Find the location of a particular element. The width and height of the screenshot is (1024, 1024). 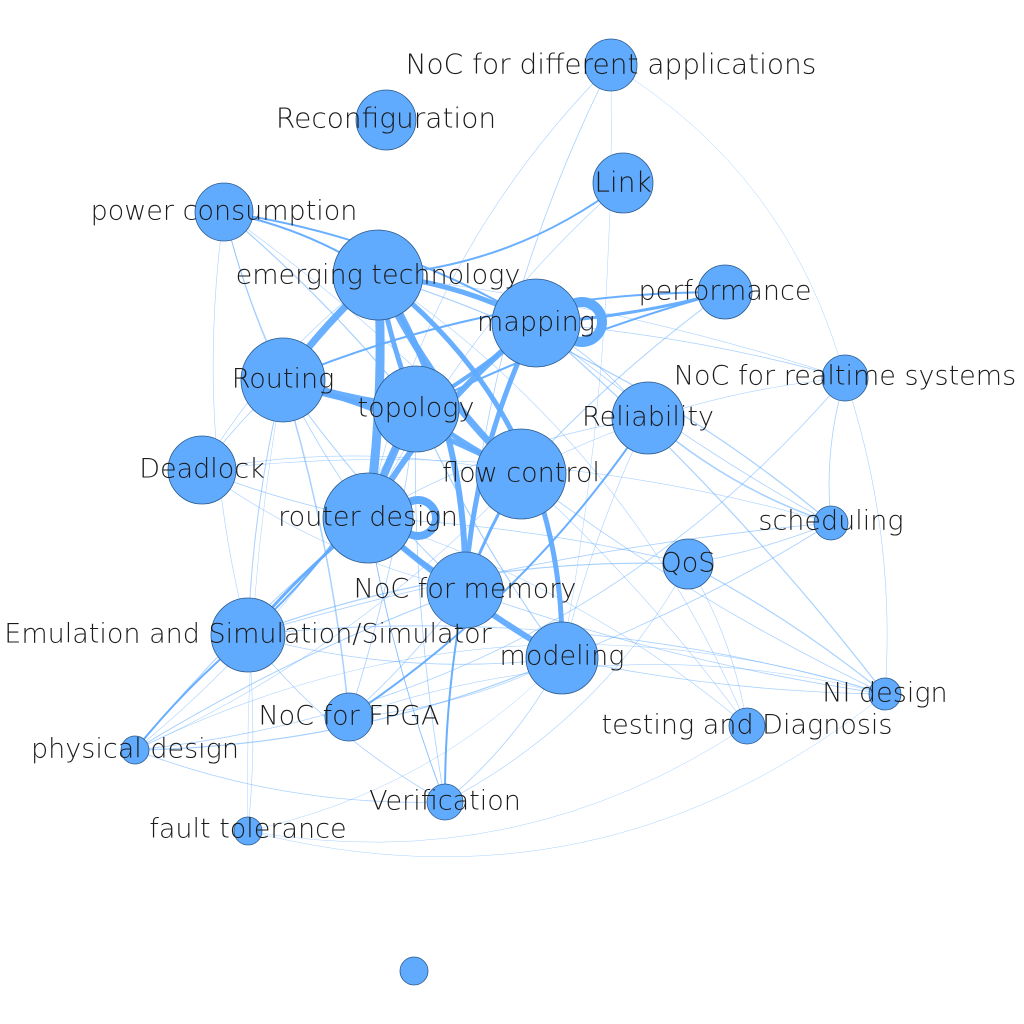

node-isolated is located at coordinates (414, 971).